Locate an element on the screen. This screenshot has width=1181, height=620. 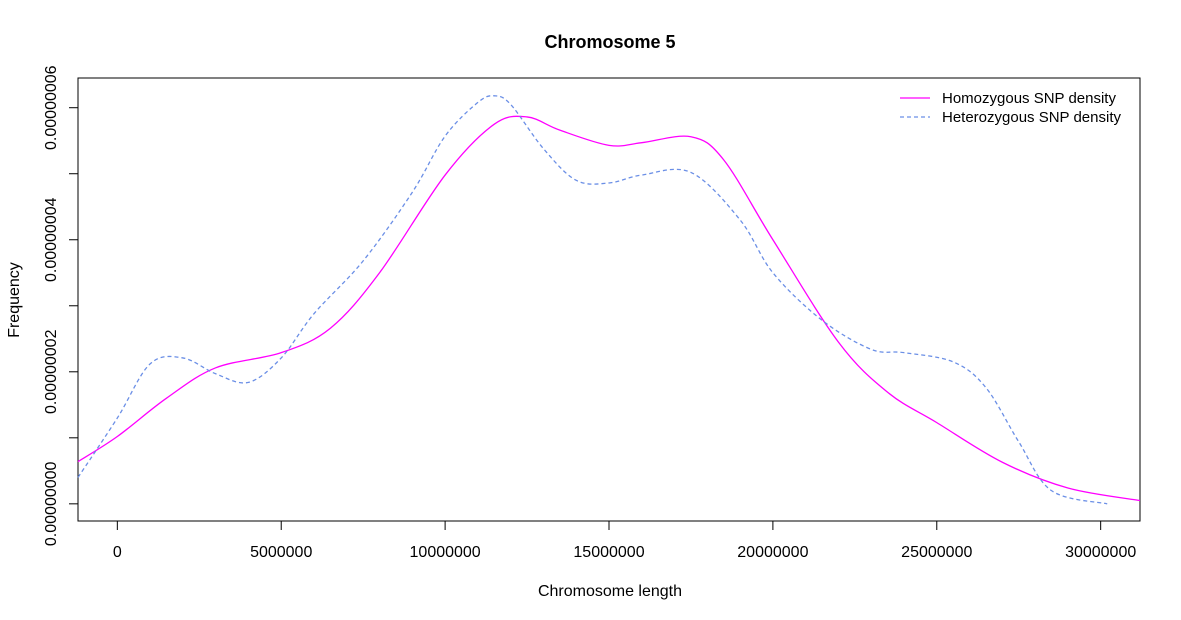
x-tick-label: 20000000 is located at coordinates (772, 552).